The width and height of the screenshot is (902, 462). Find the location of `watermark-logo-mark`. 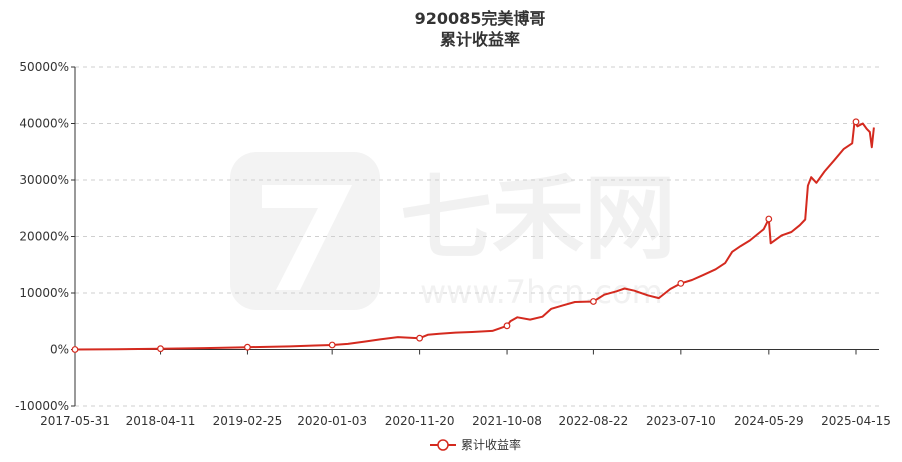

watermark-logo-mark is located at coordinates (305, 231).